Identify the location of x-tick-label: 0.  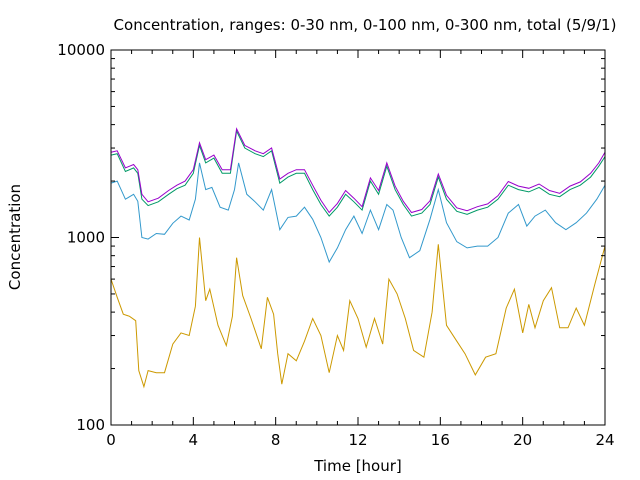
(111, 440).